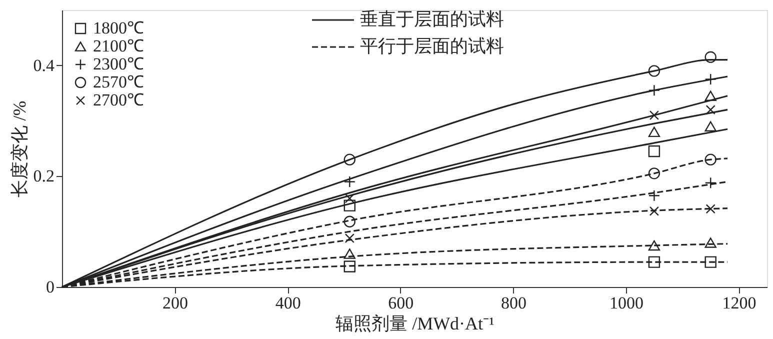 The height and width of the screenshot is (339, 773). I want to click on legend-label: 1800℃, so click(118, 28).